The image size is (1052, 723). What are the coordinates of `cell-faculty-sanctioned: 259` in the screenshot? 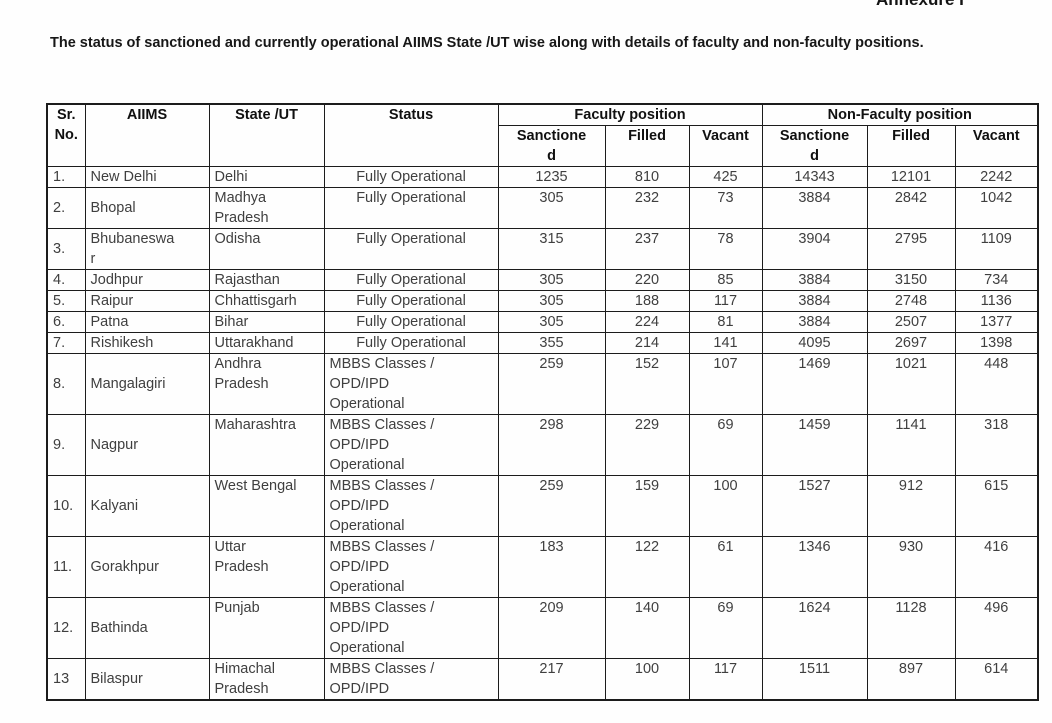 It's located at (551, 506).